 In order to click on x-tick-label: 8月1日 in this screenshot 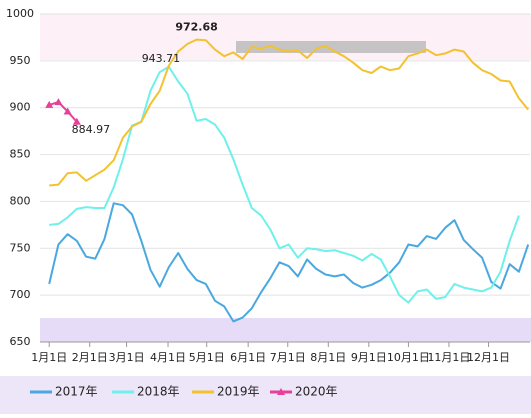, I will do `click(328, 357)`.